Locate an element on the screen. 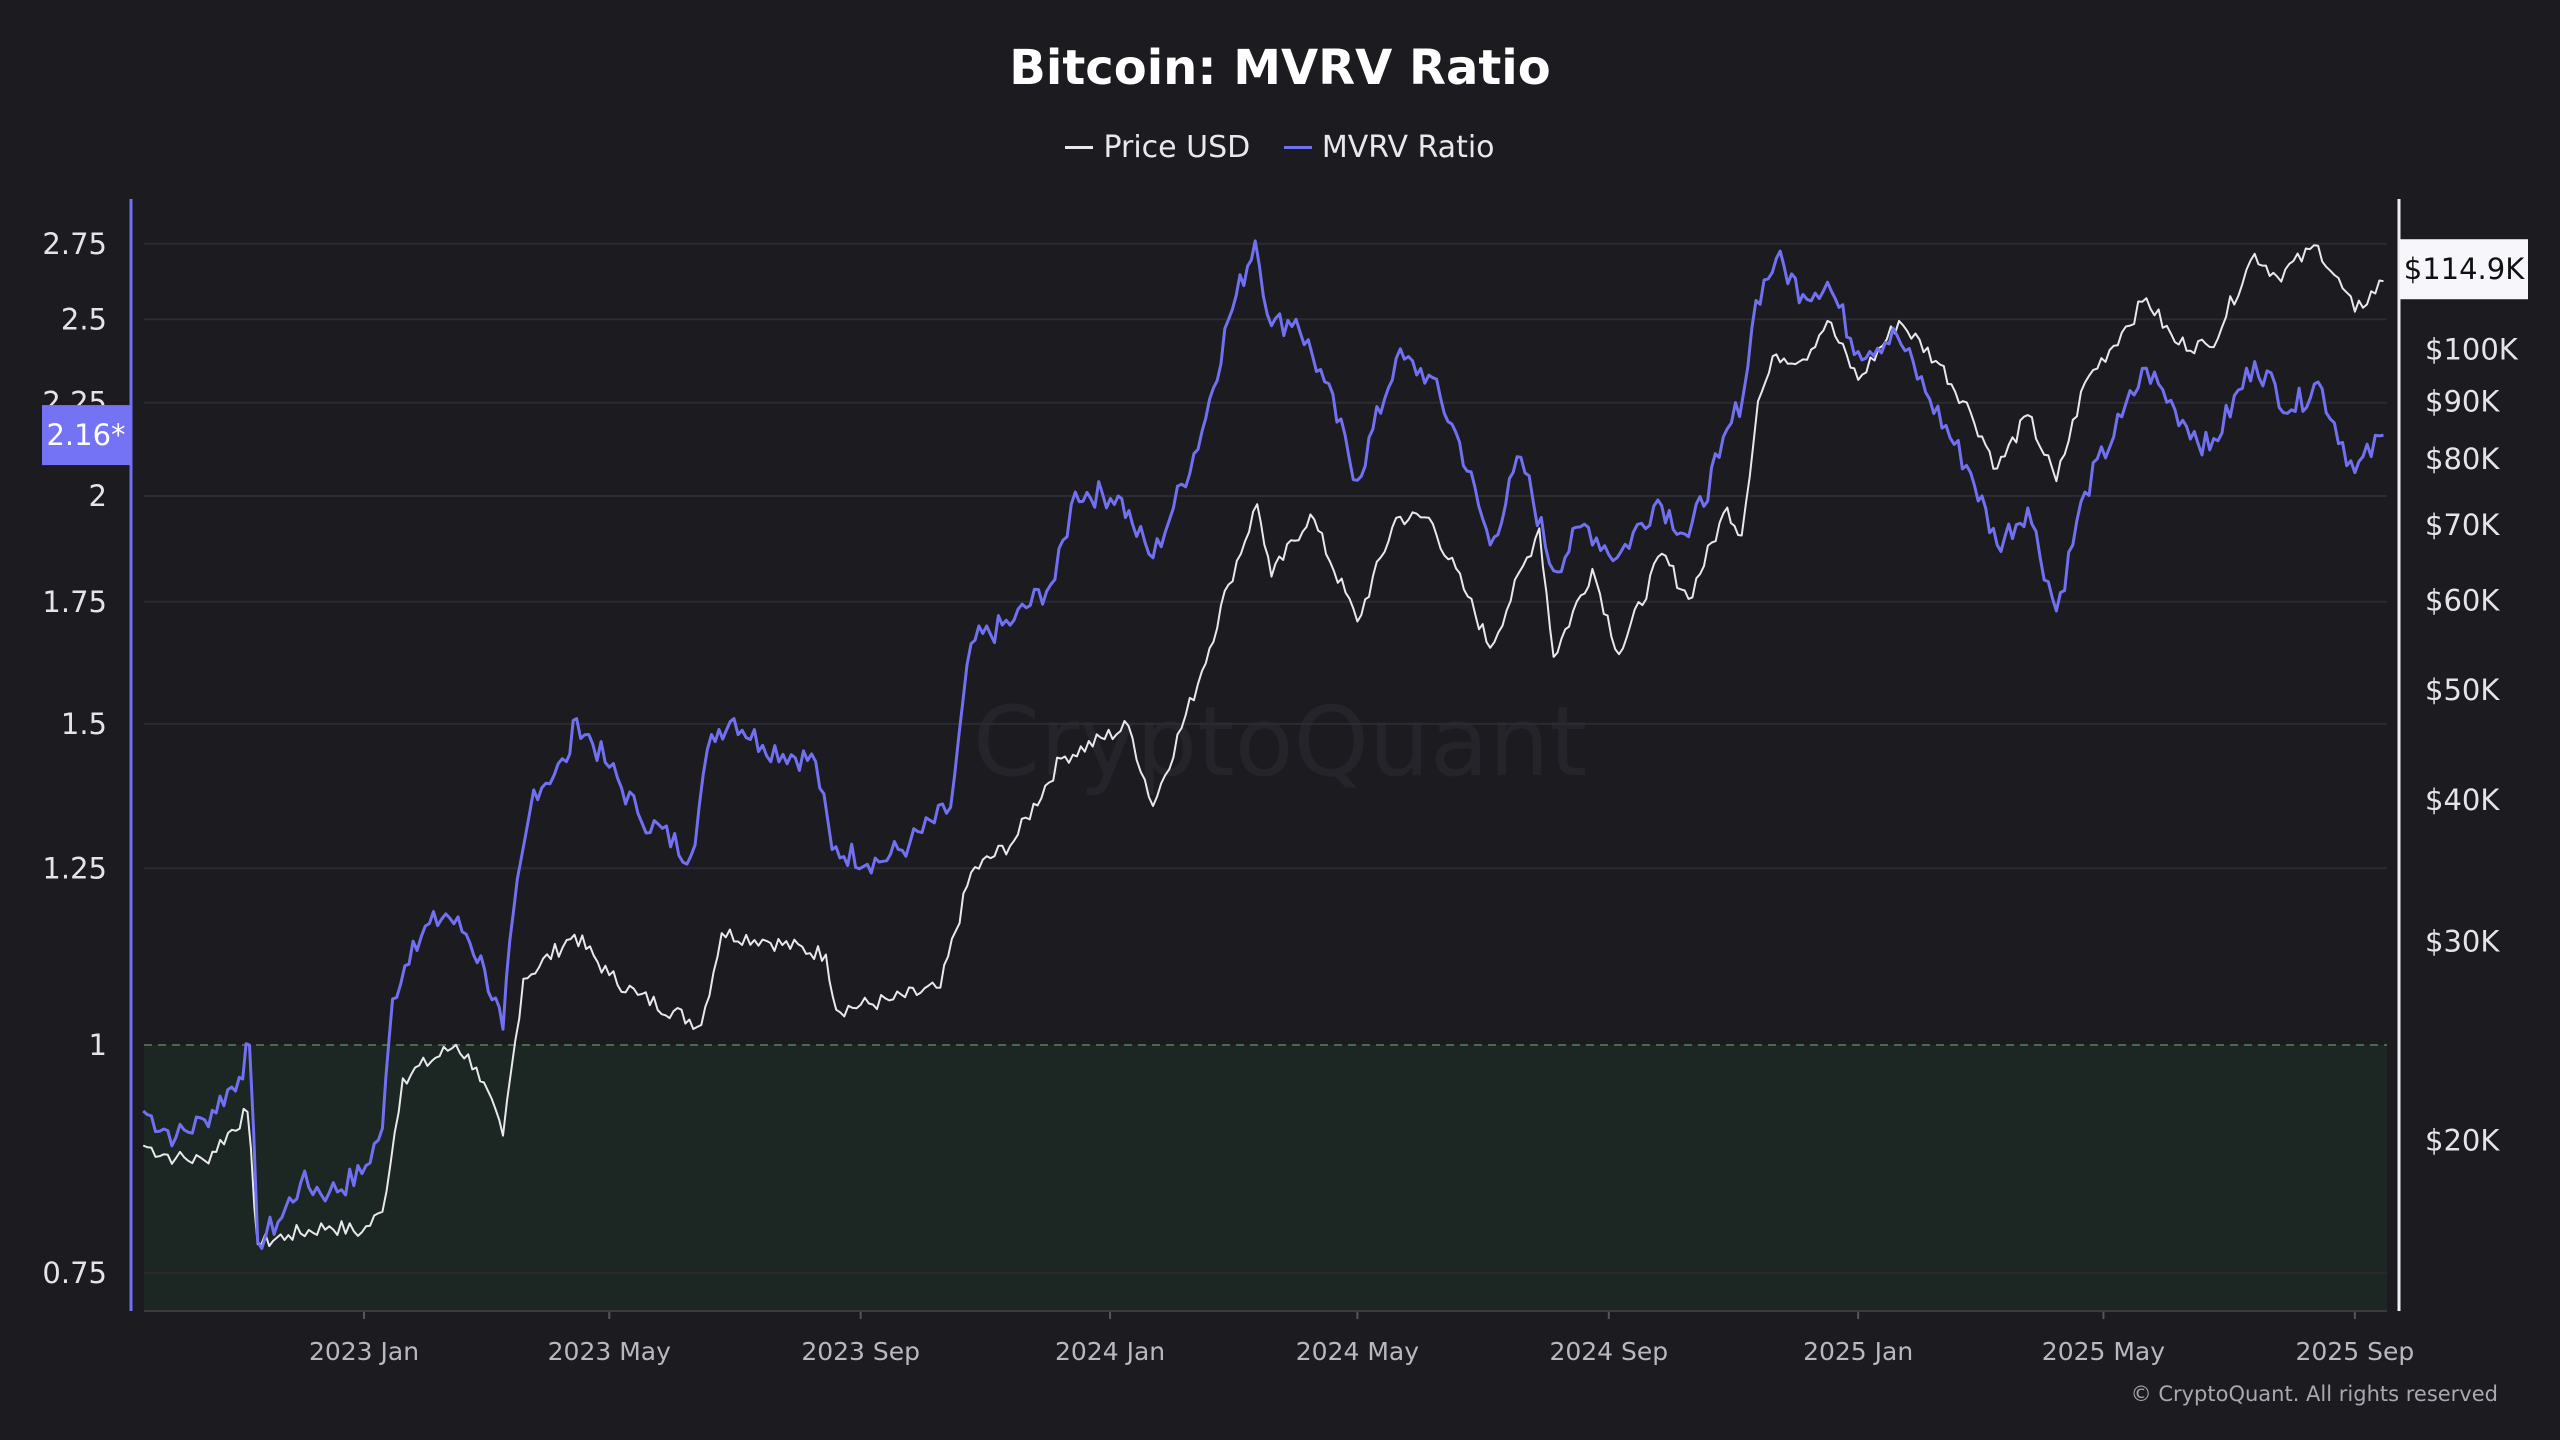 The image size is (2560, 1440). legend-item-mvrv: MVRV Ratio is located at coordinates (1389, 147).